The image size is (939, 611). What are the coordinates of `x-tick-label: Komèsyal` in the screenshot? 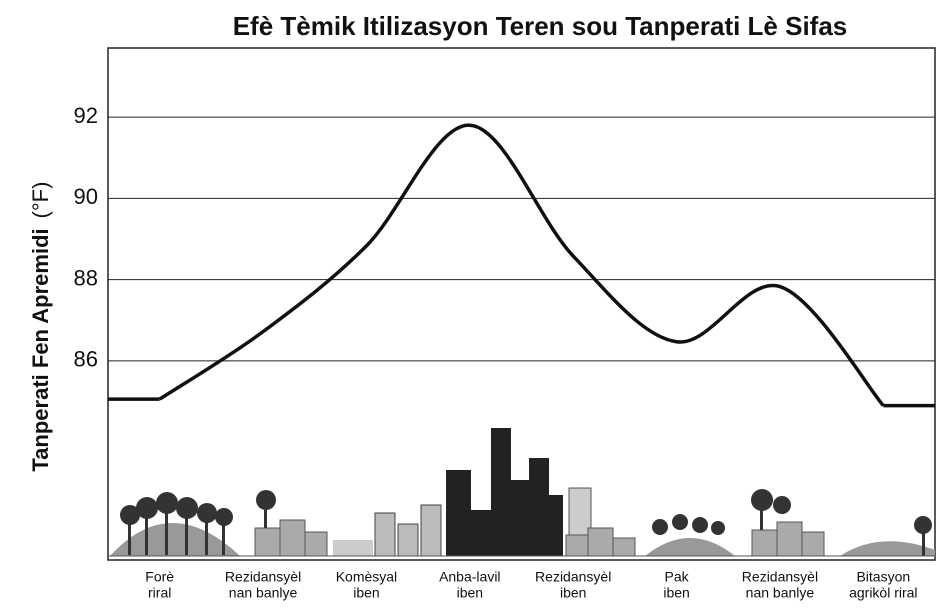 It's located at (366, 577).